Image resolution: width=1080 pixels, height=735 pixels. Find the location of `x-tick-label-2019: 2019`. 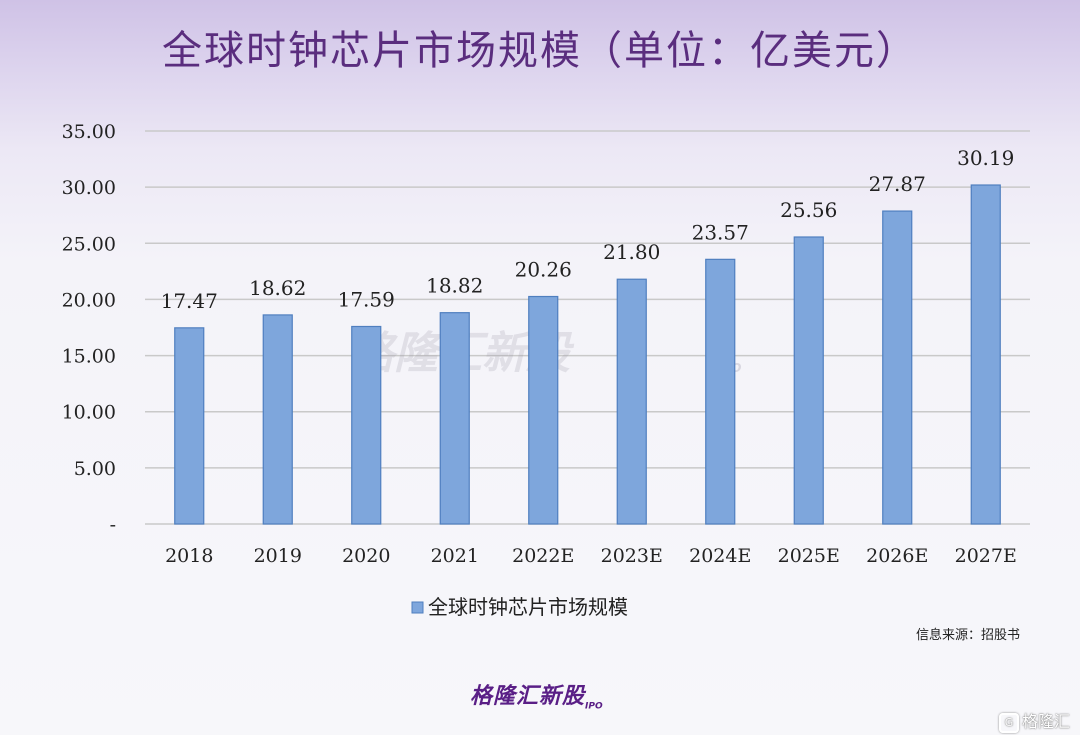

x-tick-label-2019: 2019 is located at coordinates (278, 556).